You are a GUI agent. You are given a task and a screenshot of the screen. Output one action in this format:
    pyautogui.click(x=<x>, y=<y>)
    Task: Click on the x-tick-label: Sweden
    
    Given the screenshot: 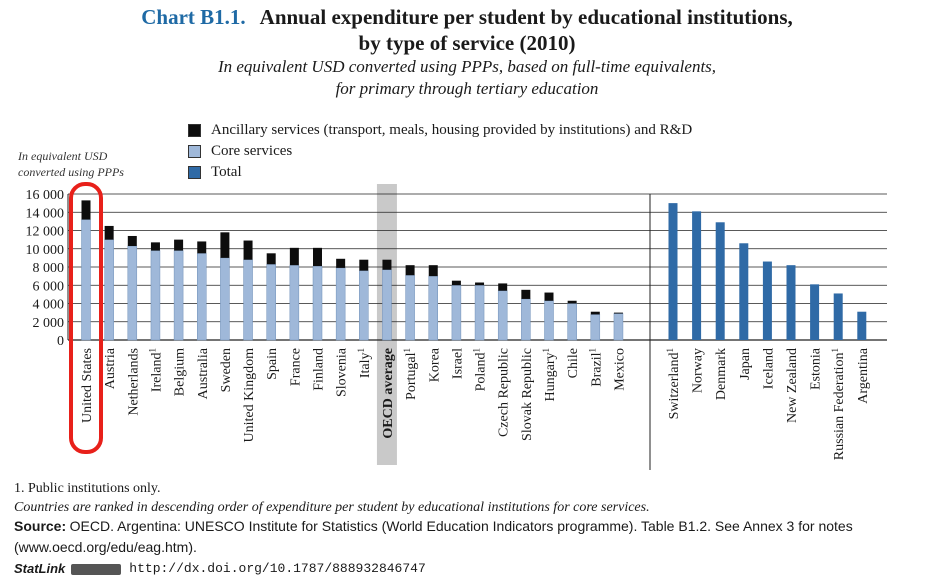 What is the action you would take?
    pyautogui.click(x=226, y=370)
    